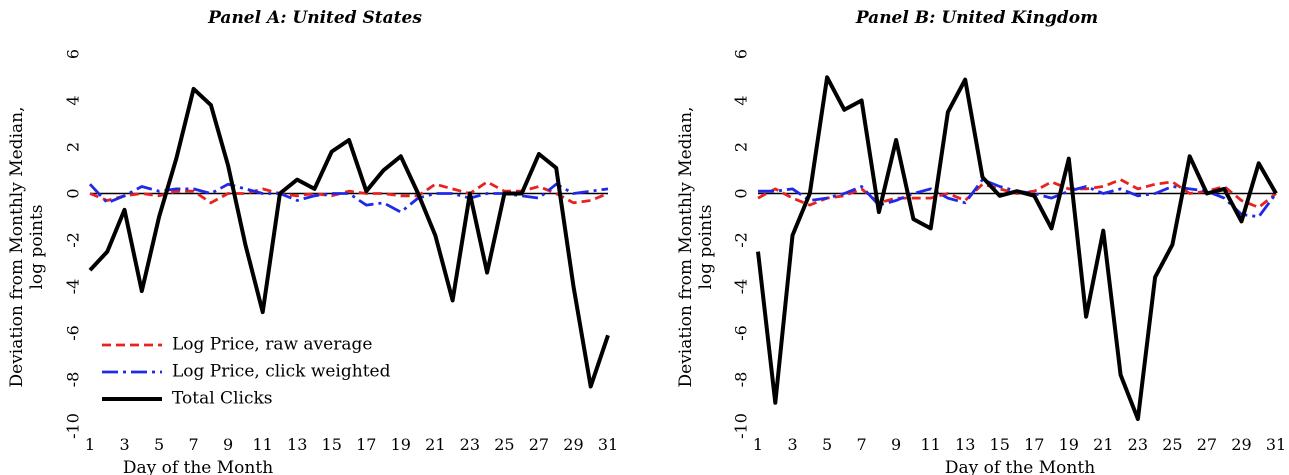 This screenshot has width=1289, height=475. What do you see at coordinates (228, 444) in the screenshot?
I see `panel-a-x-tick-label: 9` at bounding box center [228, 444].